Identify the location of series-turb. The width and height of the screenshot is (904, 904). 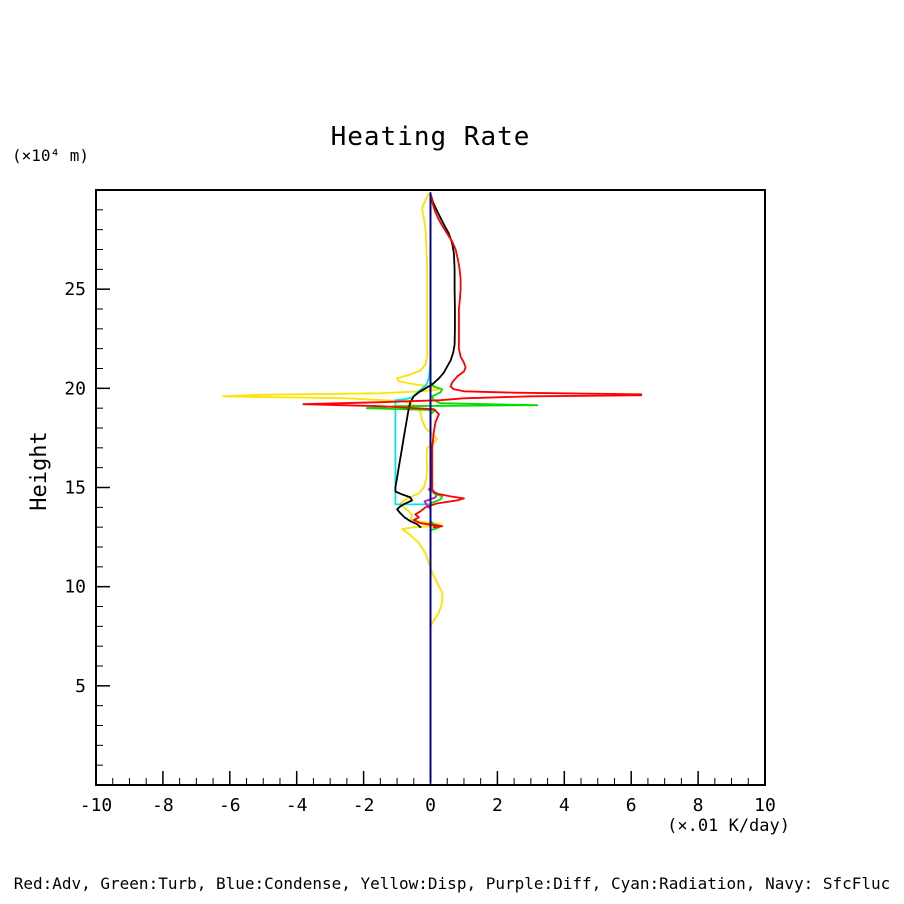
(452, 456).